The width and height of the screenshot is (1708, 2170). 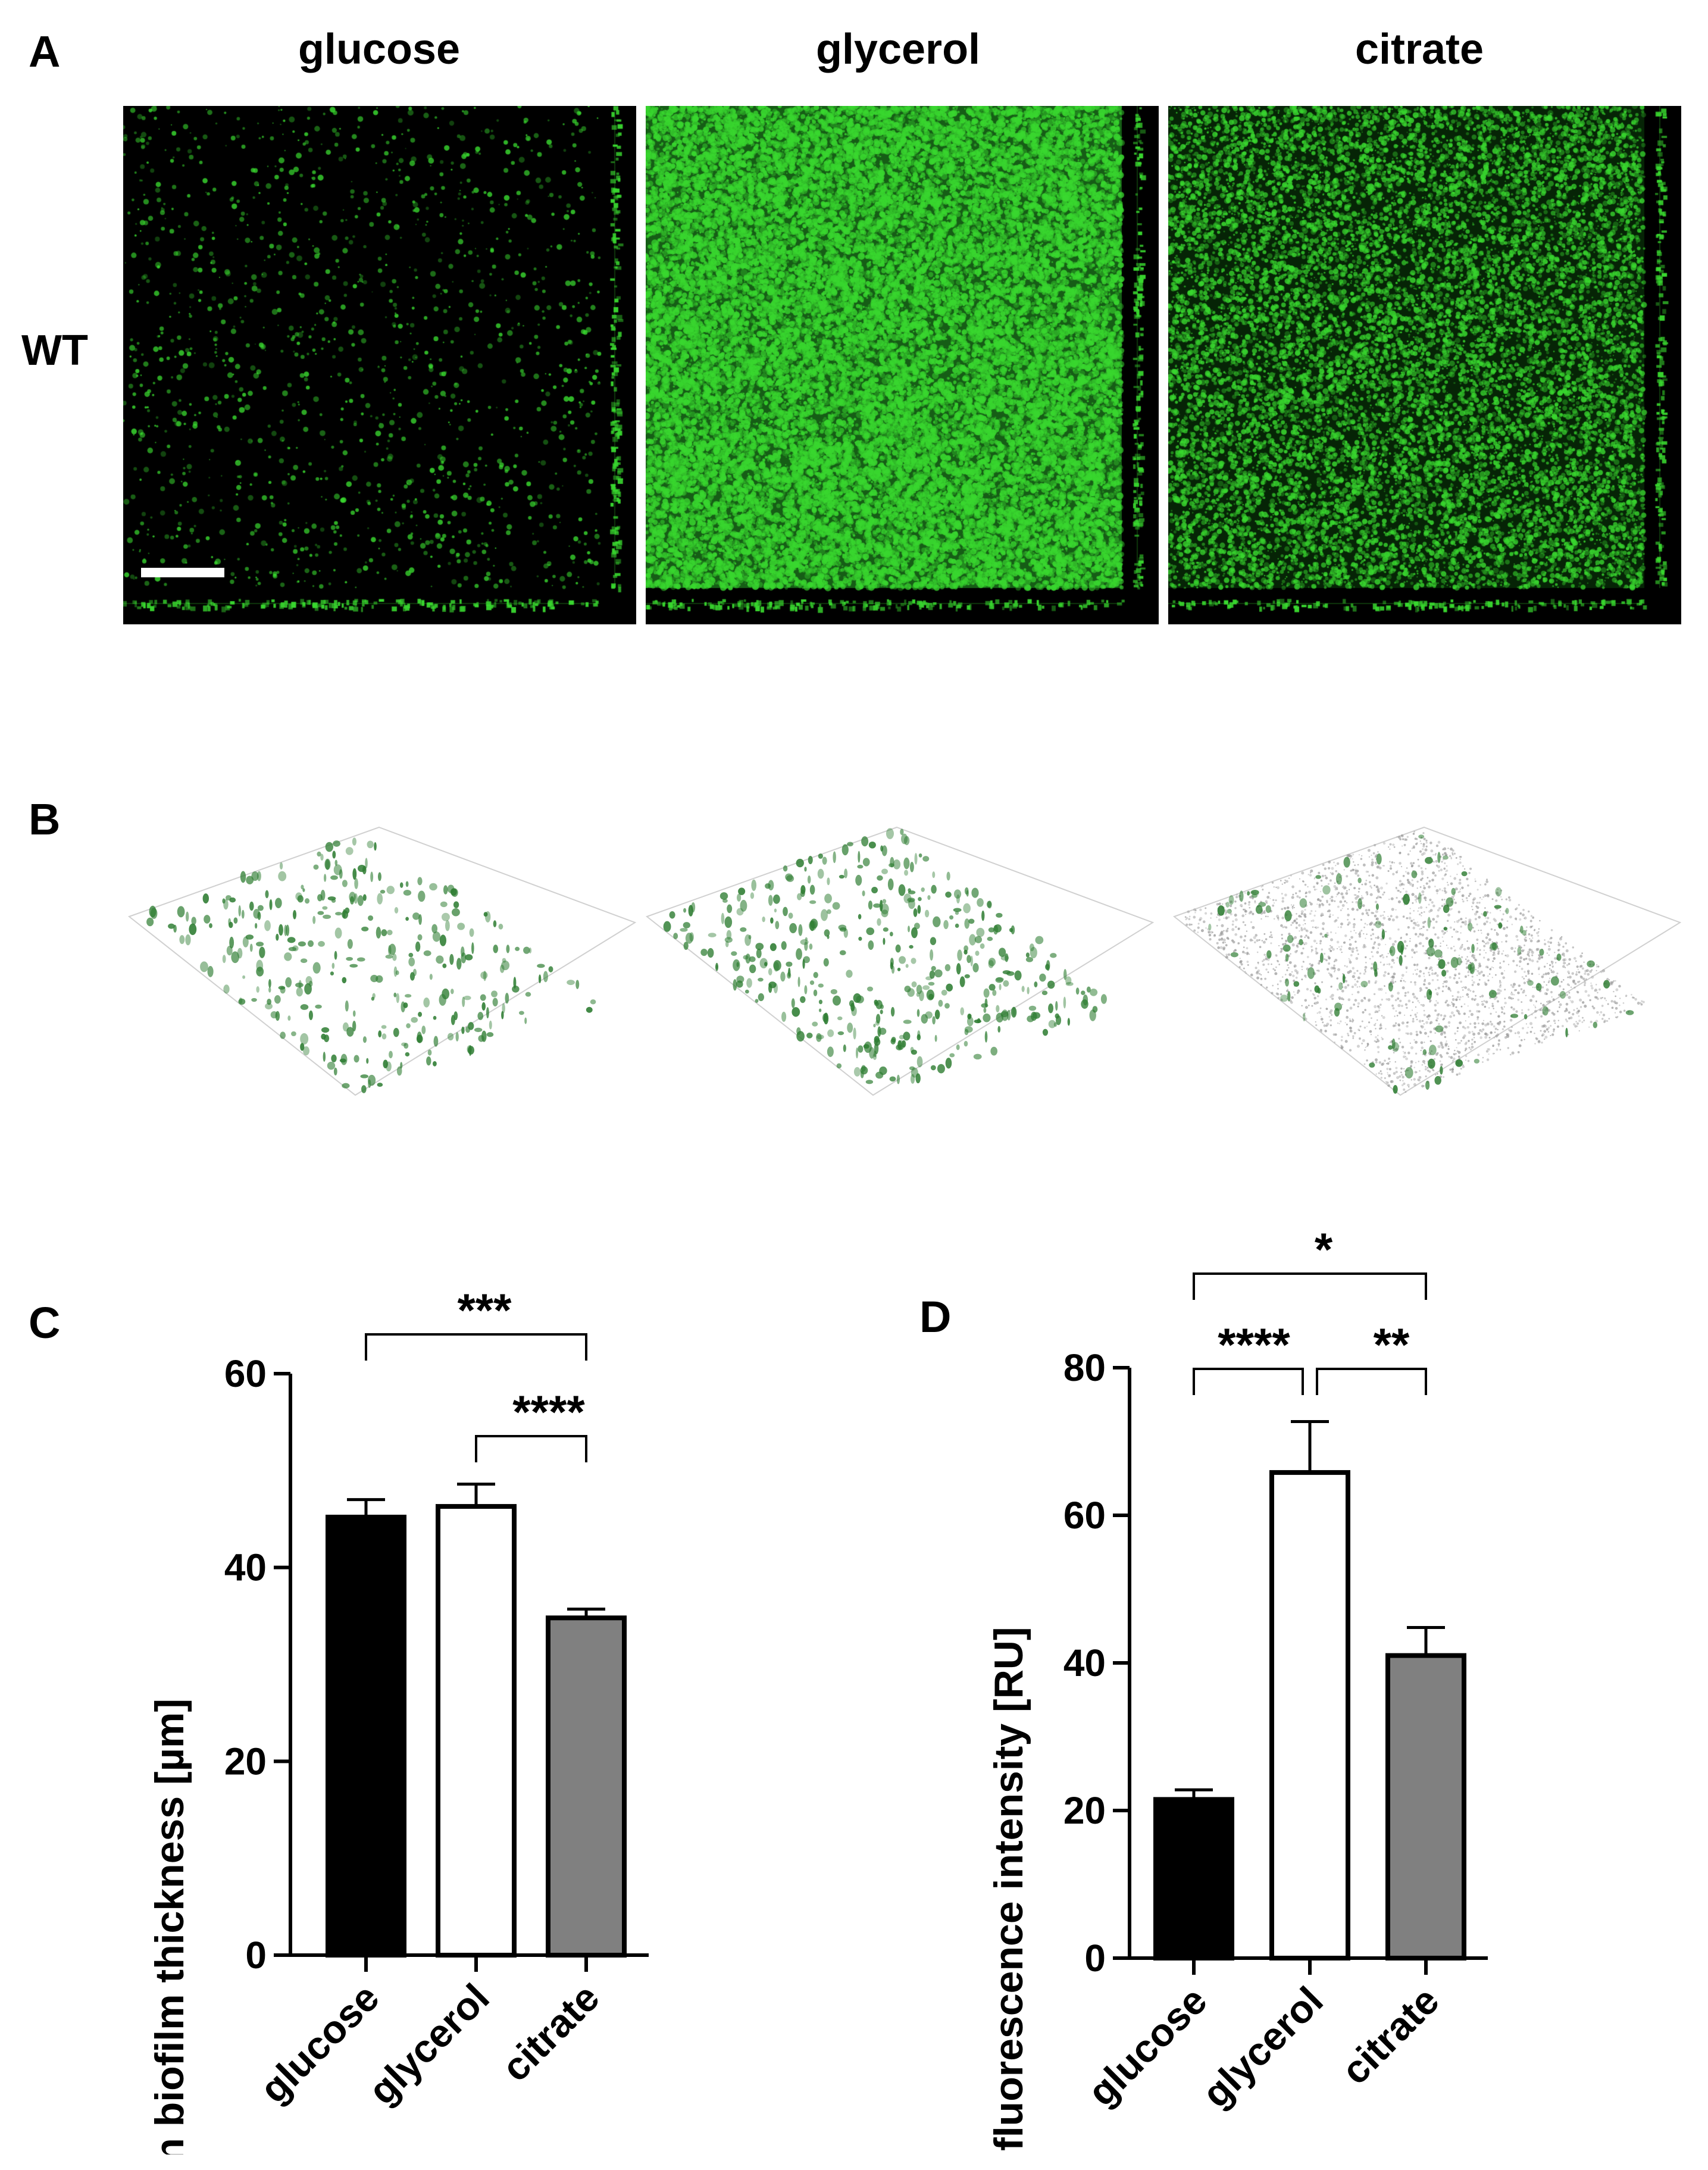 I want to click on y-tick-label: 80, so click(x=1084, y=1367).